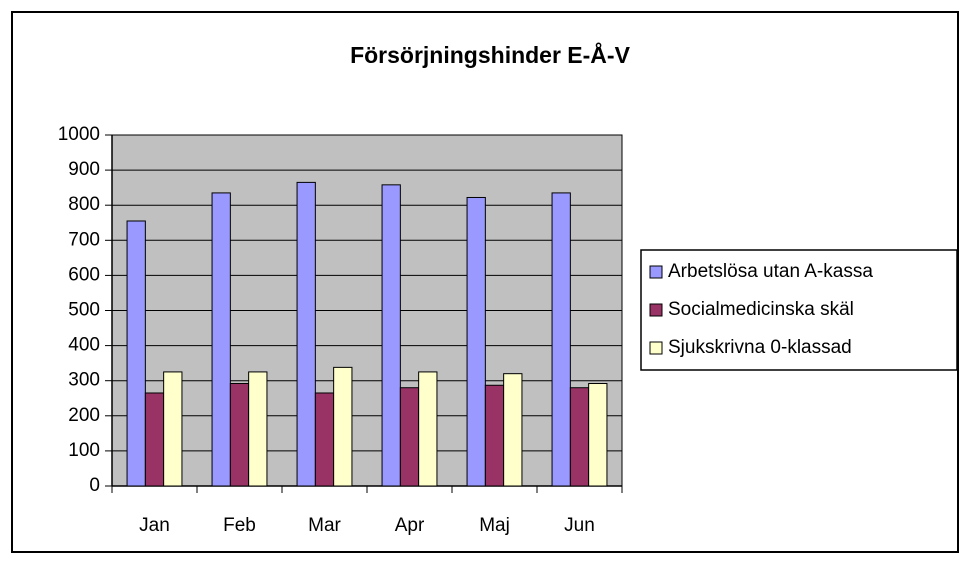  What do you see at coordinates (79, 134) in the screenshot?
I see `y-tick-label: 1000` at bounding box center [79, 134].